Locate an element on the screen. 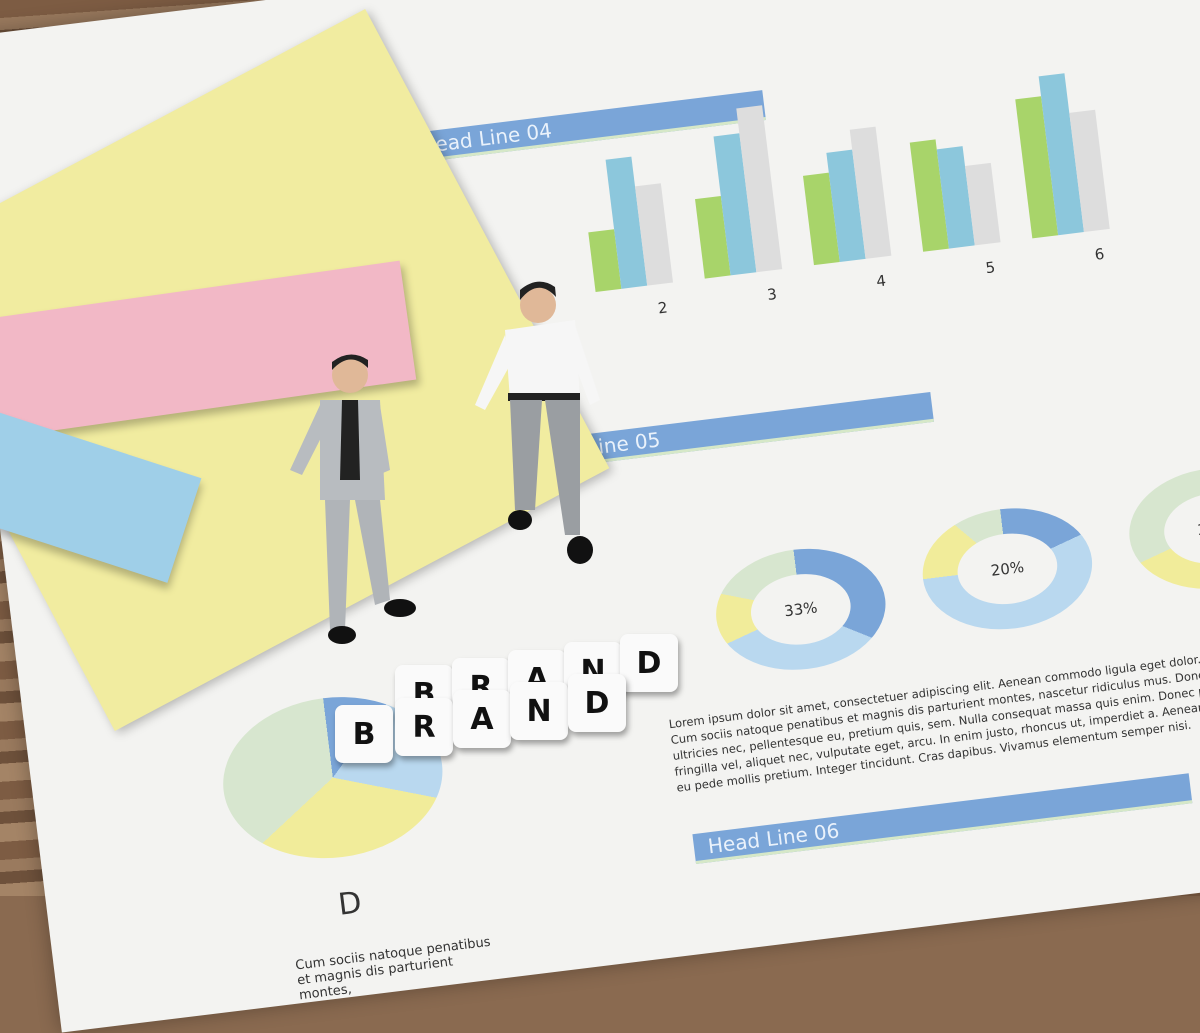 This screenshot has width=1200, height=1033. donut-label: 20% is located at coordinates (1007, 569).